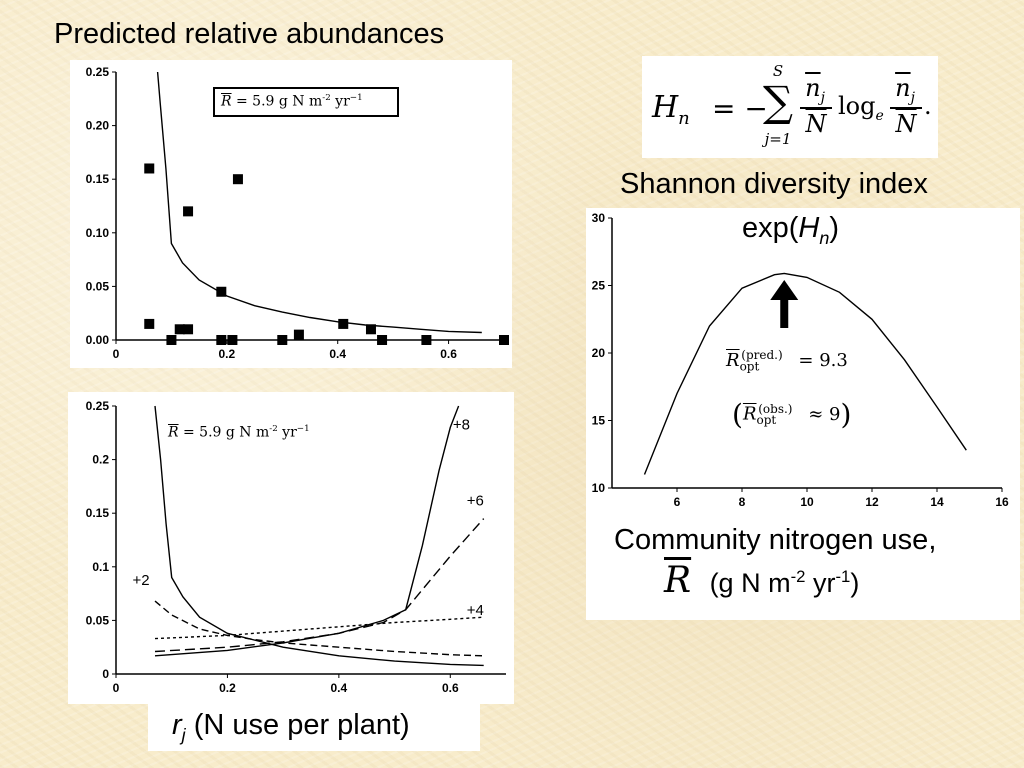 This screenshot has height=768, width=1024. Describe the element at coordinates (599, 488) in the screenshot. I see `y-tick-label: 10` at that location.